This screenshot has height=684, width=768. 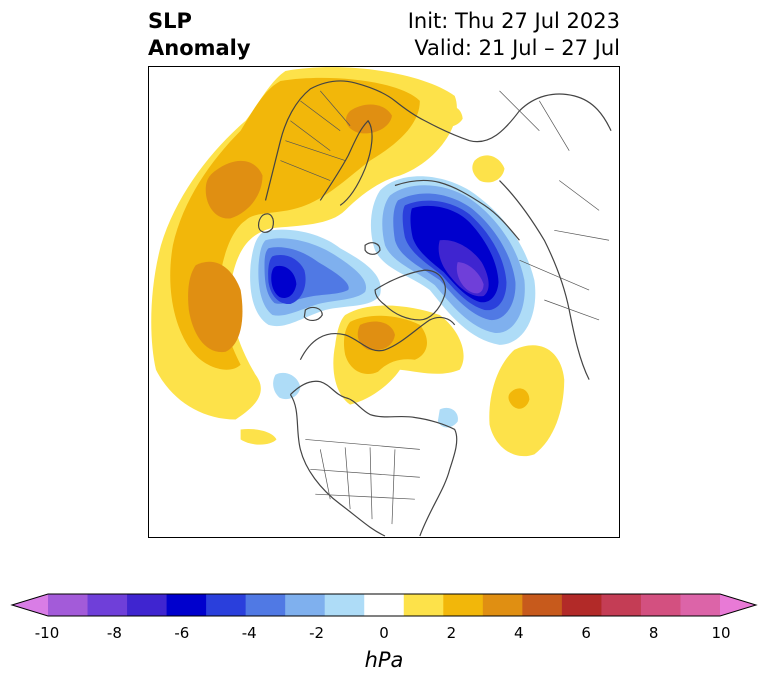 I want to click on colorbar-tick-label: 8, so click(x=653, y=633).